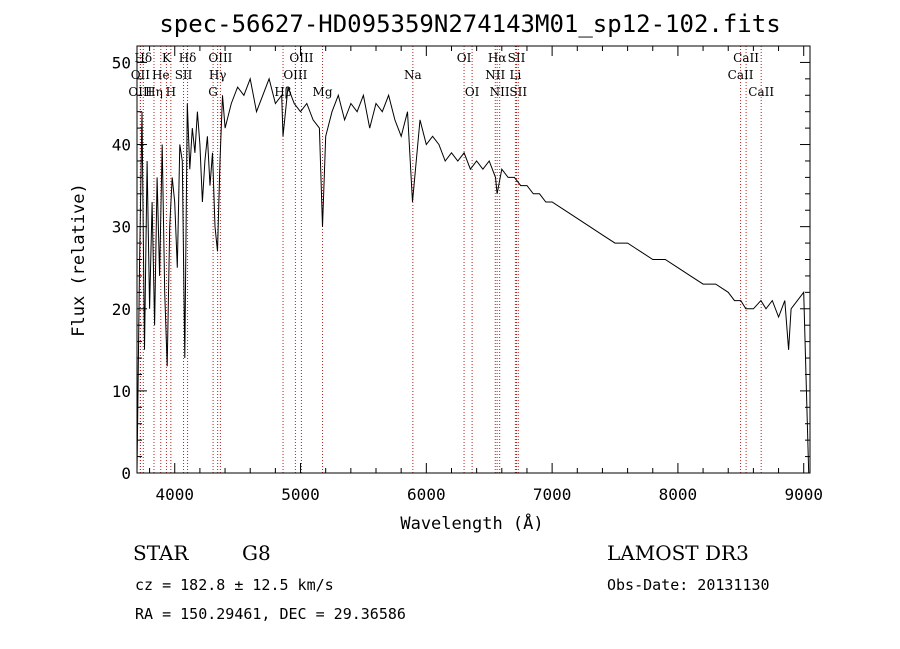 The image size is (900, 649). Describe the element at coordinates (678, 553) in the screenshot. I see `survey-name: LAMOST DR3` at that location.